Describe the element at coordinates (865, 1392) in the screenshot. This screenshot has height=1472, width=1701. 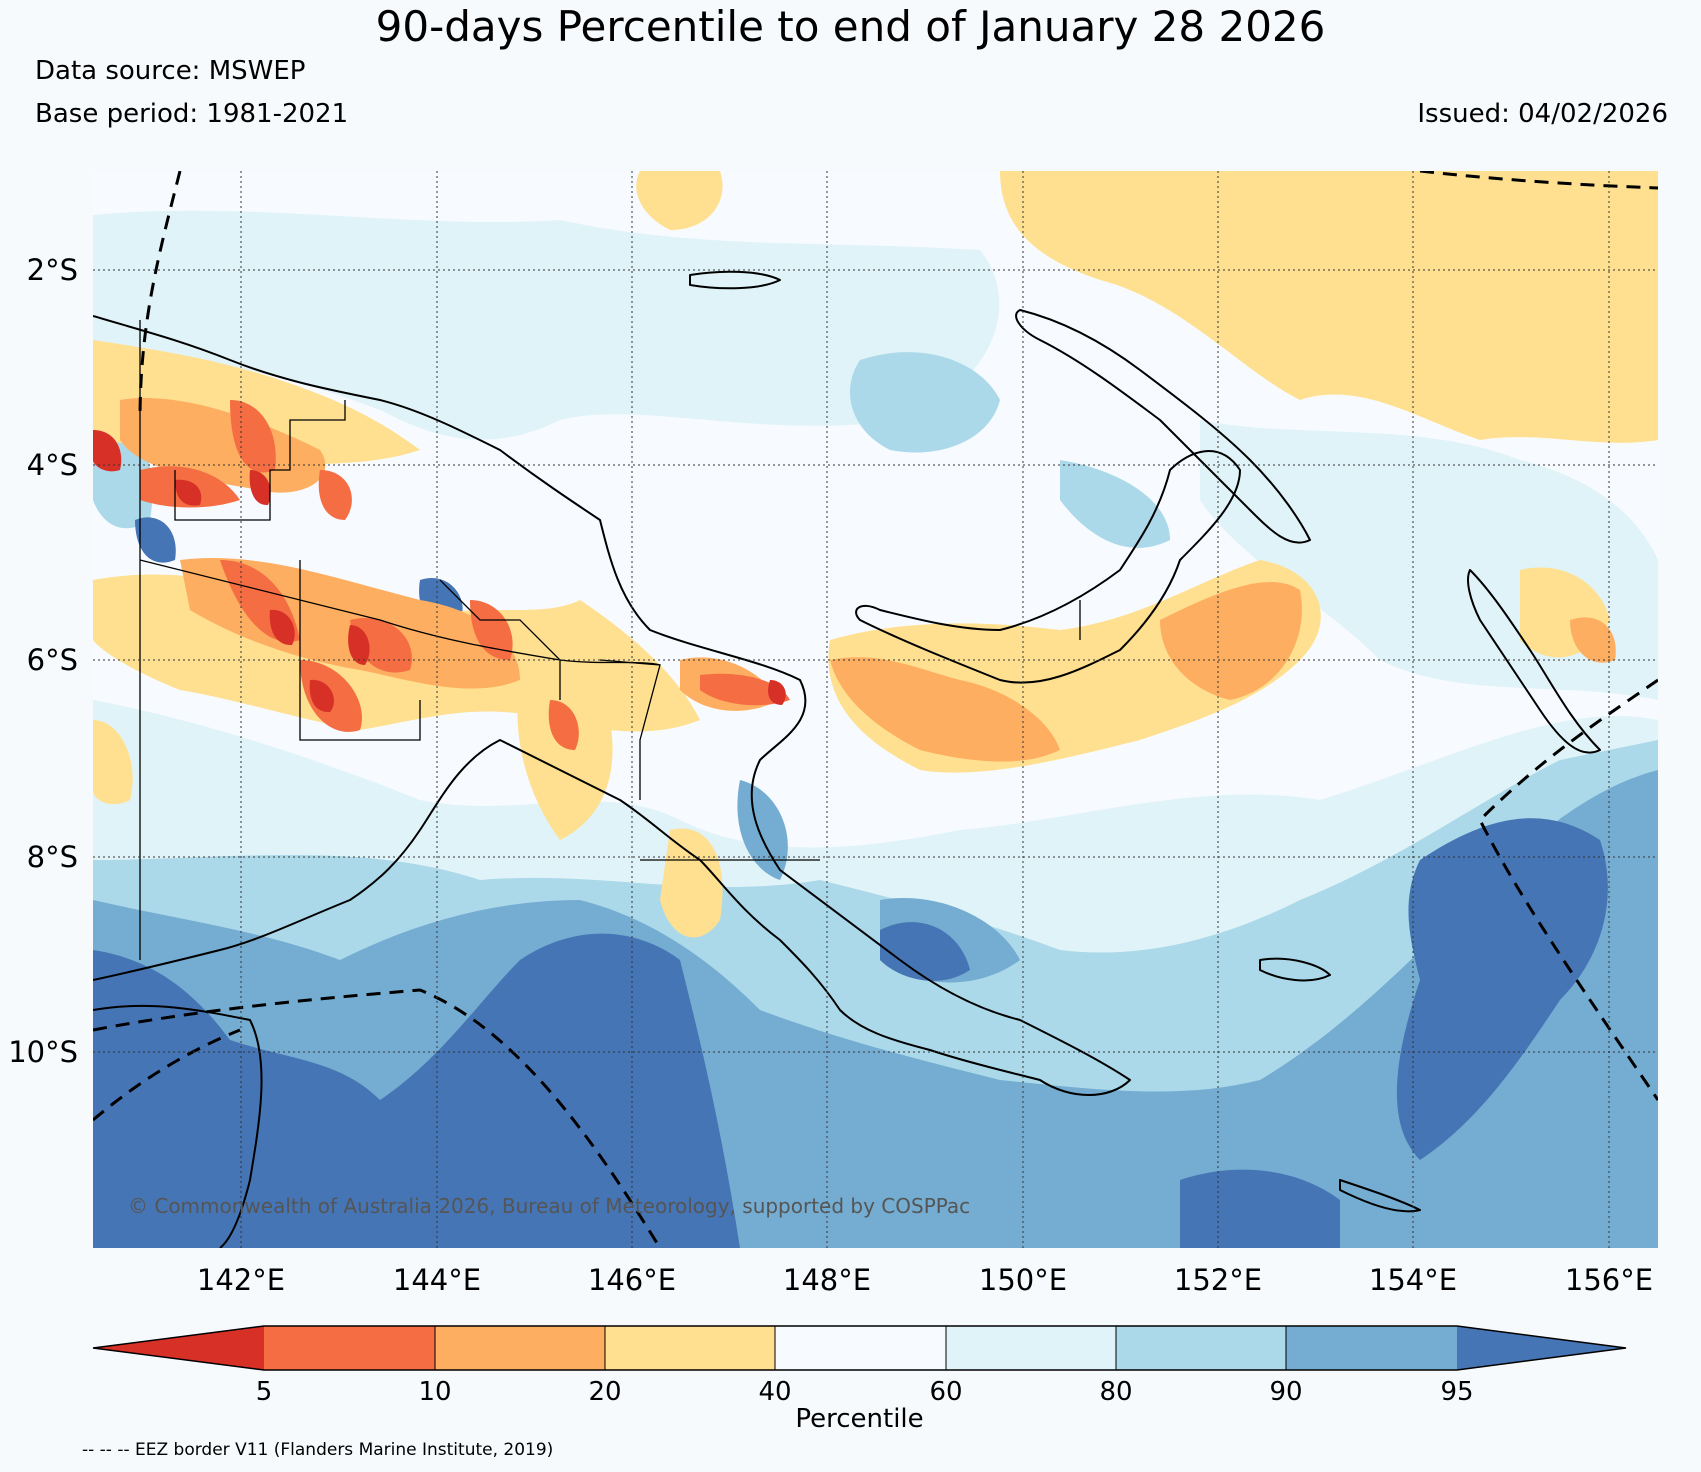
I see `colorbar-ticks: 5 10 20 40 60 80 90 95` at that location.